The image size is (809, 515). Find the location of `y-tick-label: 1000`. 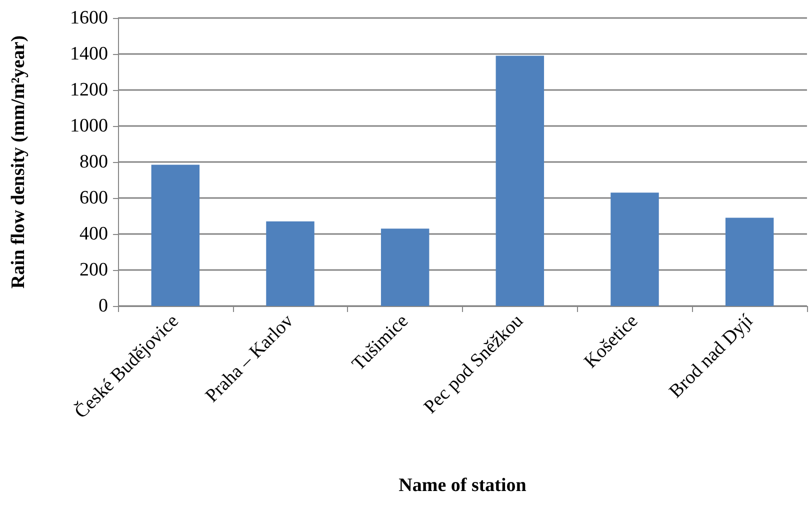

y-tick-label: 1000 is located at coordinates (89, 126).